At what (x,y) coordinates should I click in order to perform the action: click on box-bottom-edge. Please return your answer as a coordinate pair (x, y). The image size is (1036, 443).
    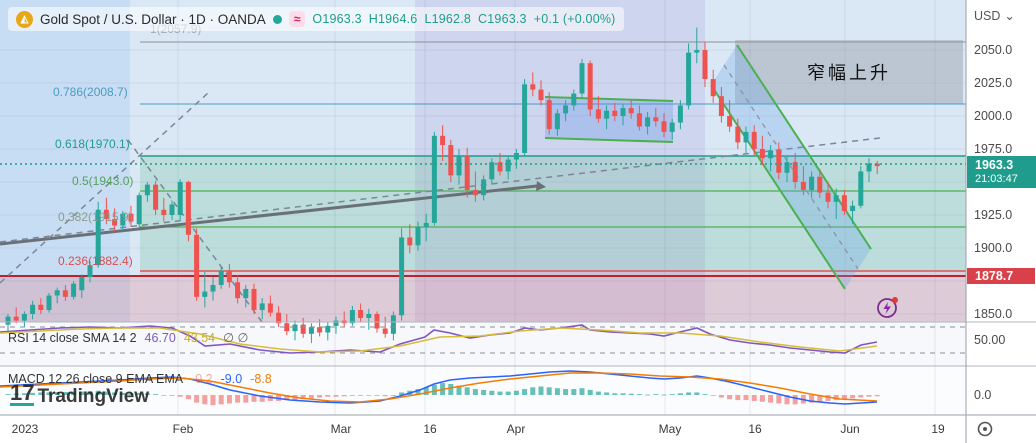
    Looking at the image, I should click on (609, 140).